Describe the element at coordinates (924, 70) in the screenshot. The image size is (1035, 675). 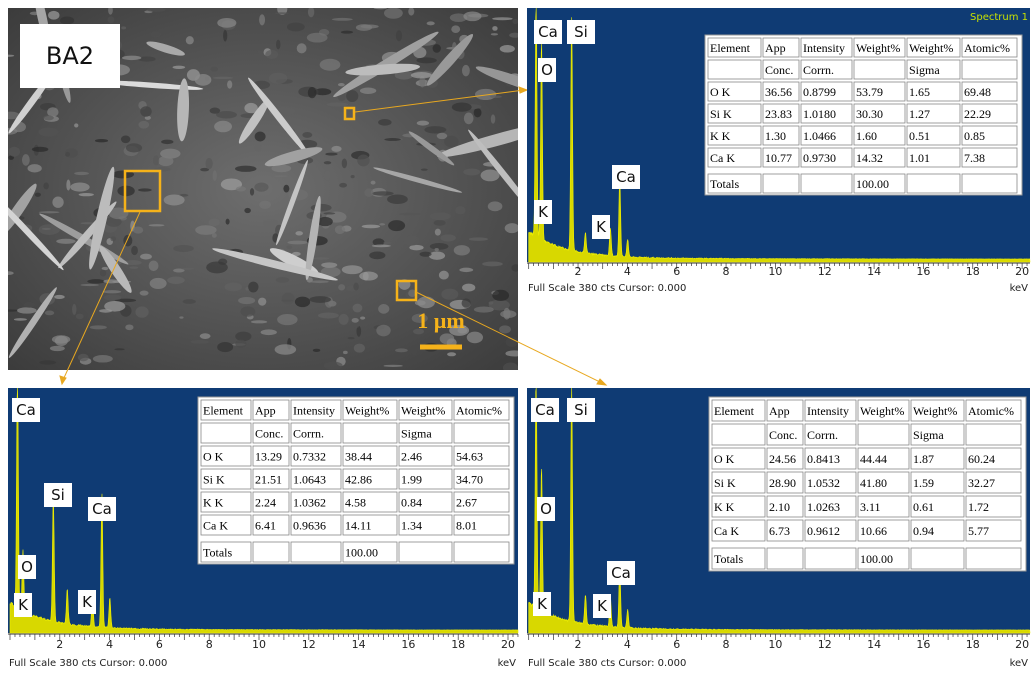
I see `table-cell-text: Sigma` at that location.